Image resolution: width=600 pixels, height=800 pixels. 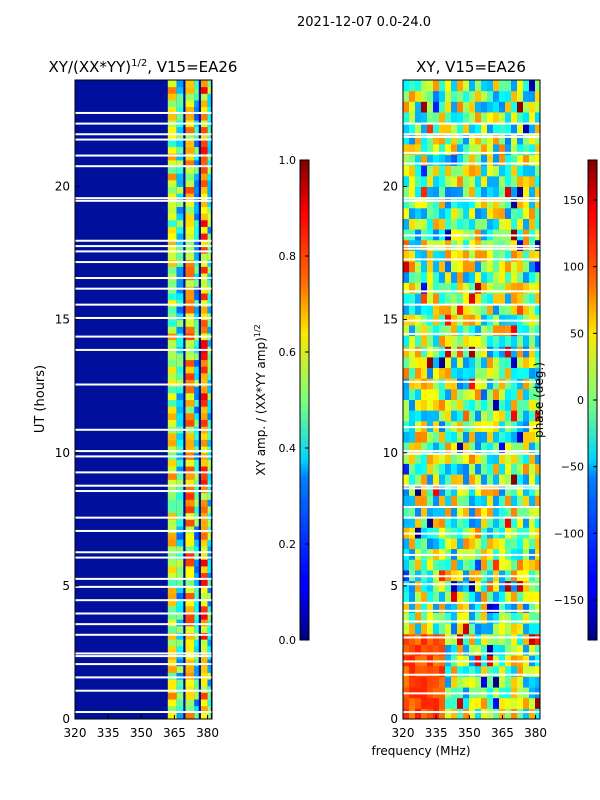 I want to click on amp-y-tick-label: 5, so click(x=66, y=586).